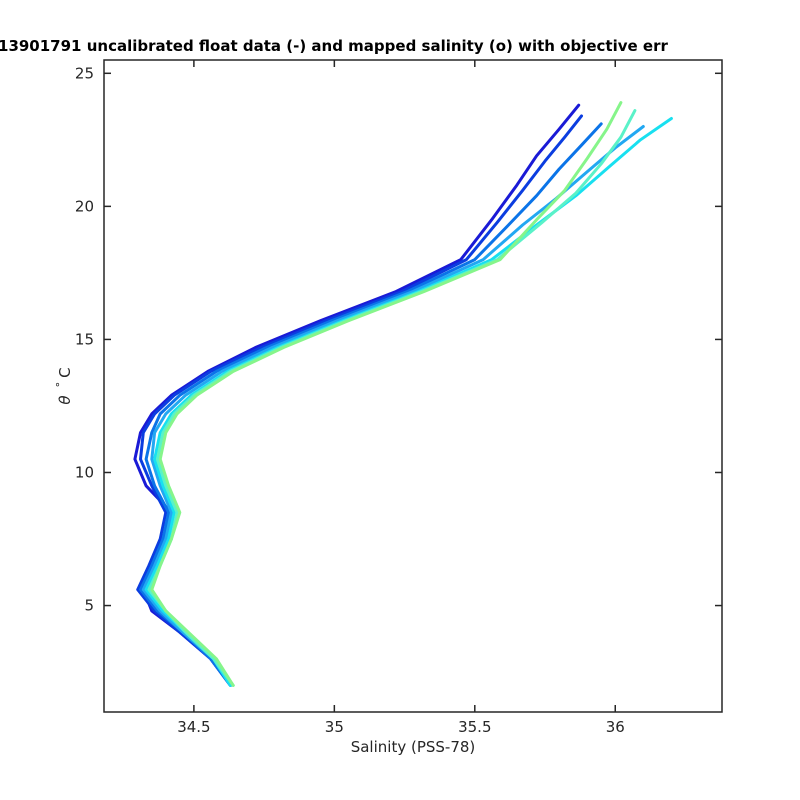 The image size is (800, 800). I want to click on y-tick-label: 10, so click(84, 472).